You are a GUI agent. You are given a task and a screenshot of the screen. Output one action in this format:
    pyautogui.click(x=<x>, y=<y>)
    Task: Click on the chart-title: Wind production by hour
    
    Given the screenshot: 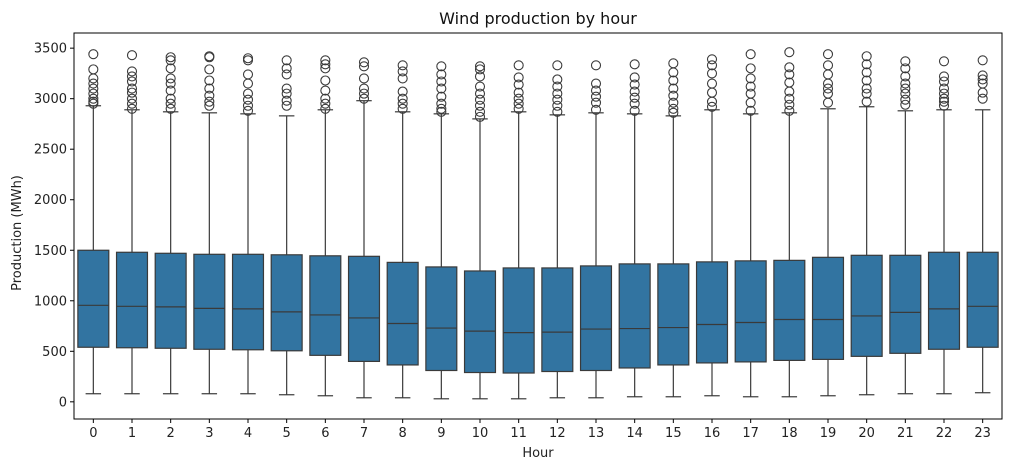 What is the action you would take?
    pyautogui.click(x=538, y=18)
    